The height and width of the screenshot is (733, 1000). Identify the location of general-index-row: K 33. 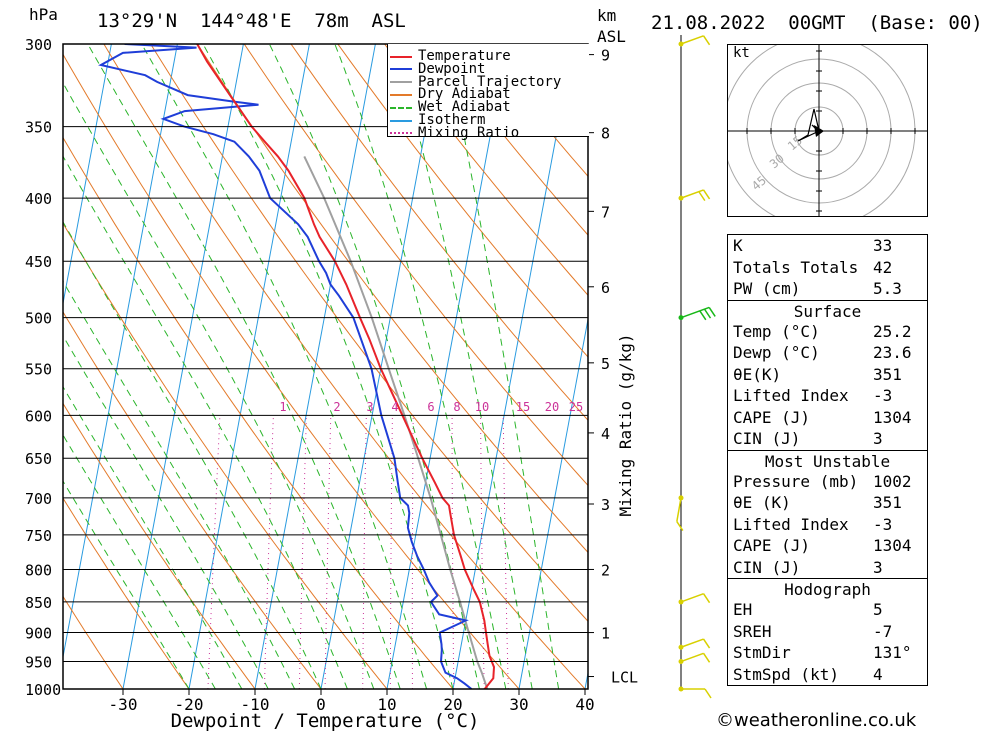
(827, 246).